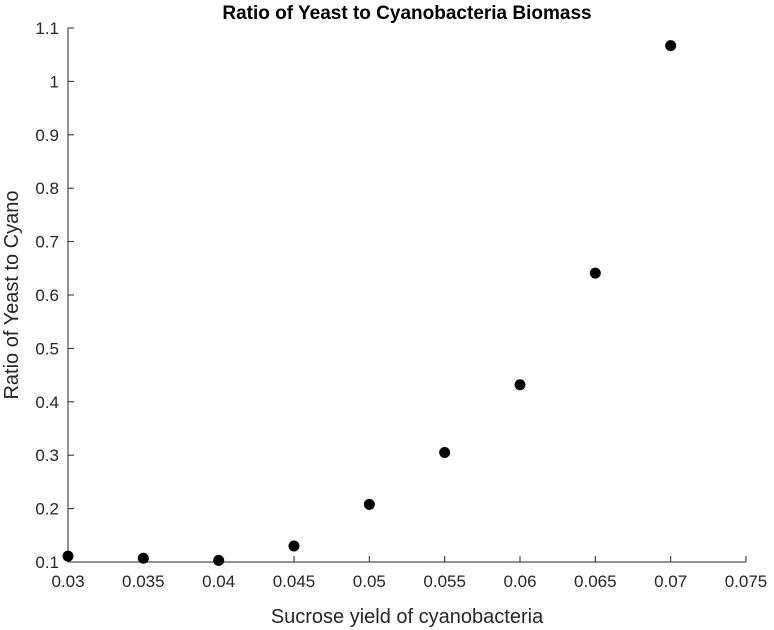 The image size is (774, 630). Describe the element at coordinates (47, 135) in the screenshot. I see `y-tick-label: 0.9` at that location.